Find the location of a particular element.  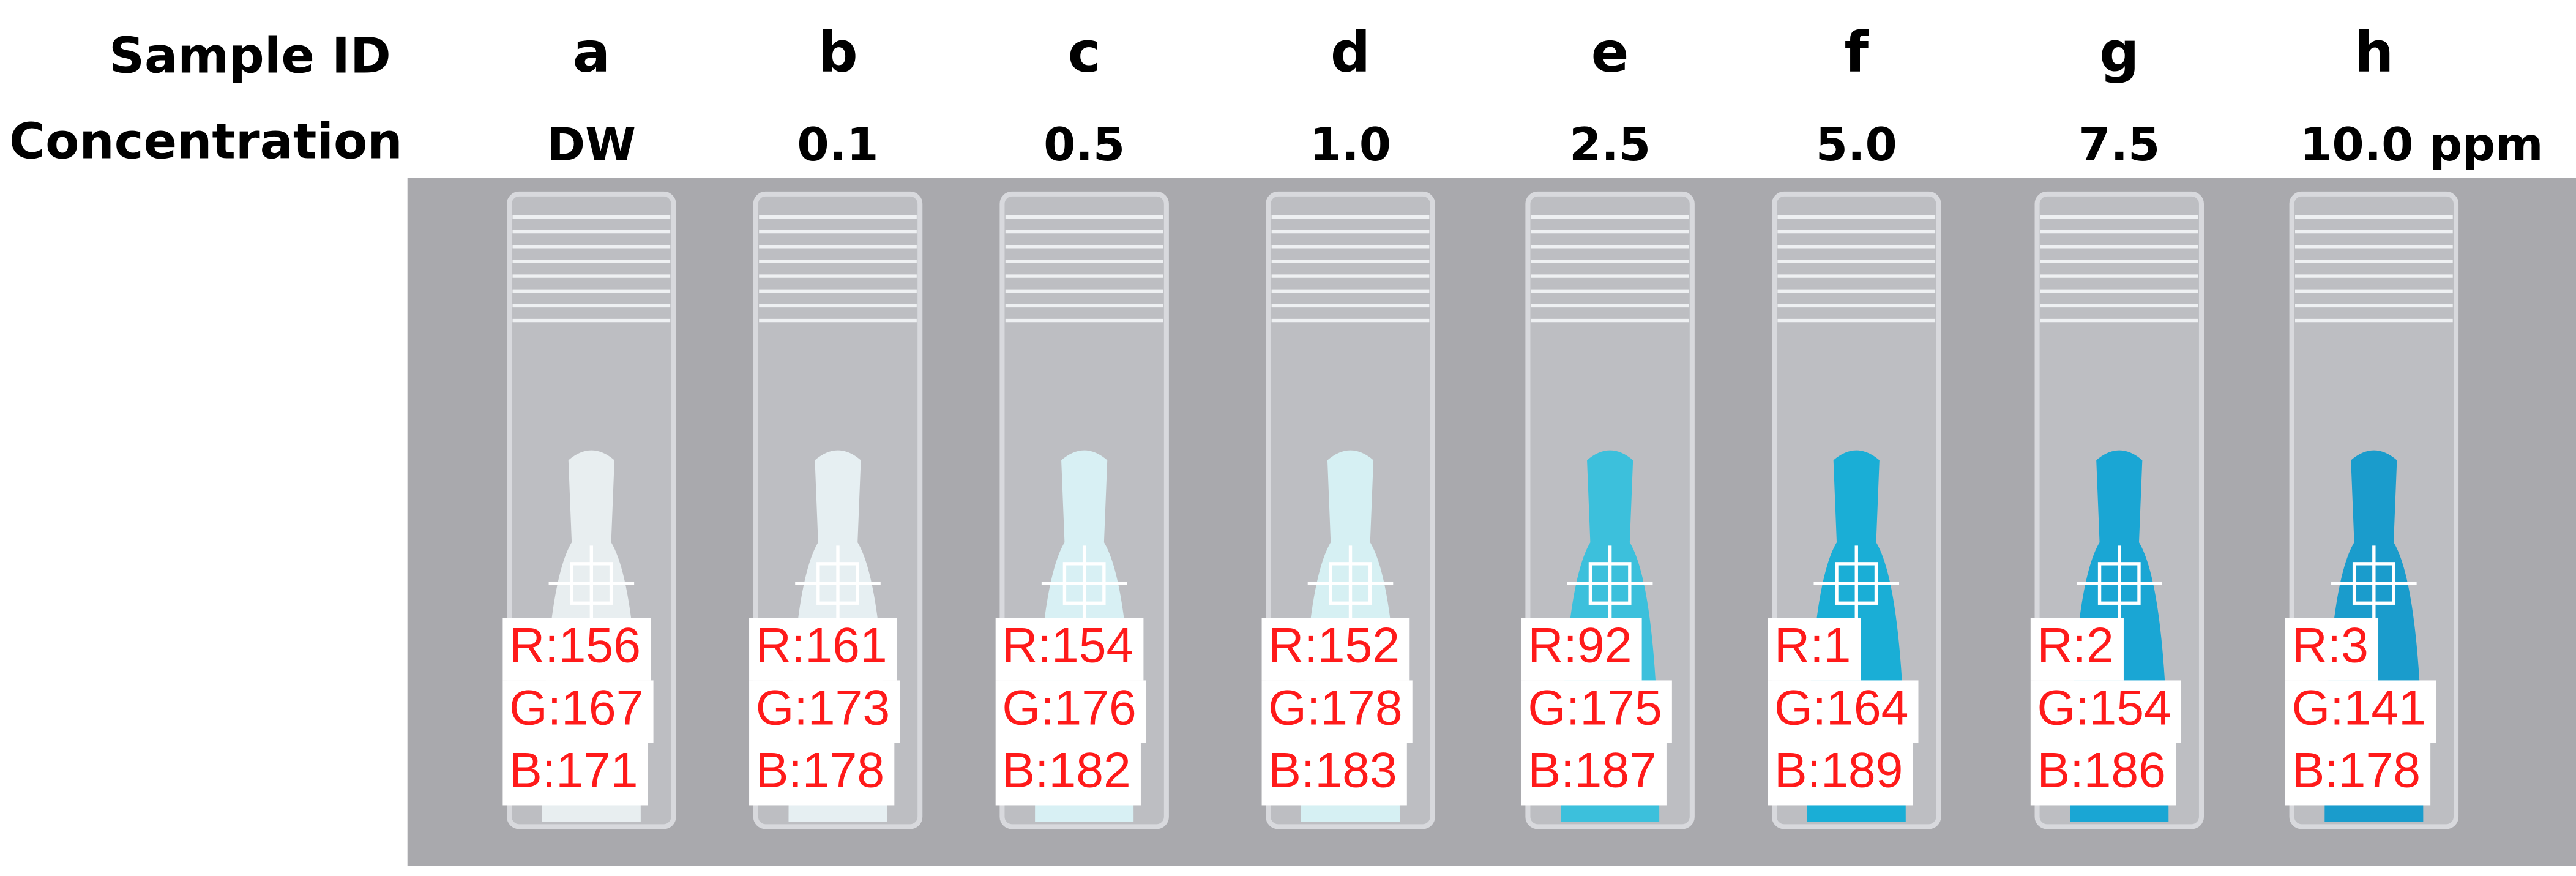

rgb-value: B:171 is located at coordinates (573, 770).